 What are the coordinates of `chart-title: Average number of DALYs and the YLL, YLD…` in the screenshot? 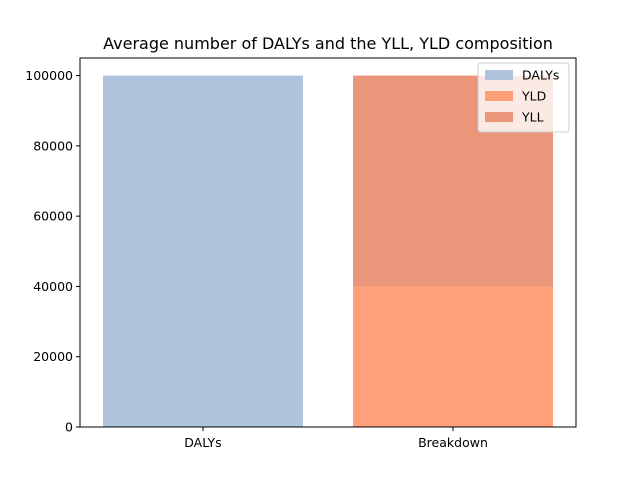 It's located at (328, 43).